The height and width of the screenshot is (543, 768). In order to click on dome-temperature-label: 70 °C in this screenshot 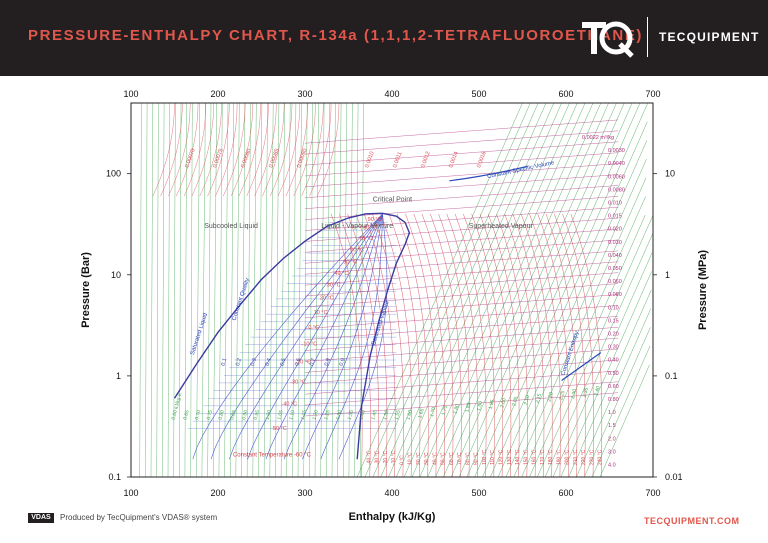, I will do `click(366, 239)`.